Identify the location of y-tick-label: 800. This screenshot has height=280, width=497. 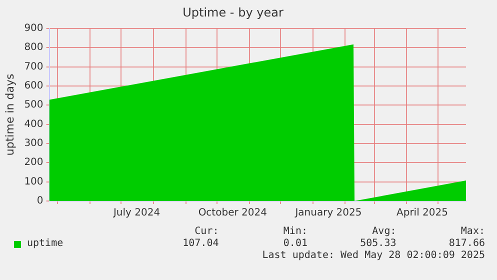
(34, 48).